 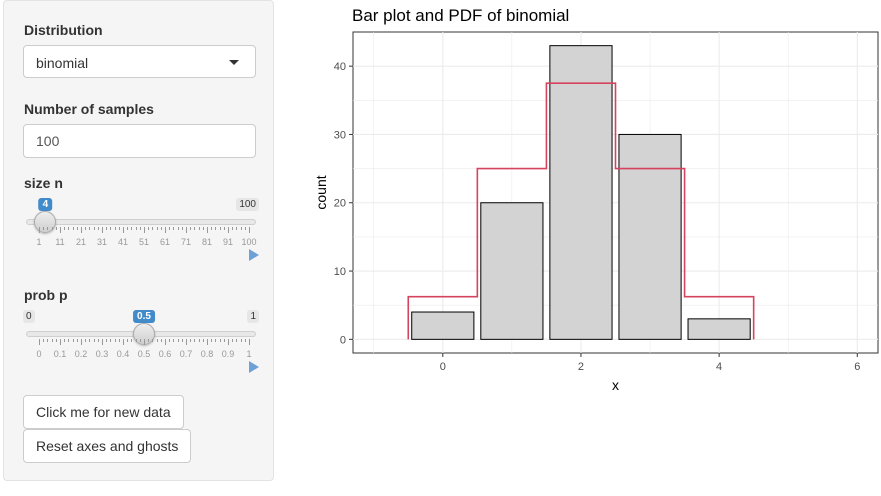 What do you see at coordinates (165, 242) in the screenshot?
I see `size-slider-tick-label: 61` at bounding box center [165, 242].